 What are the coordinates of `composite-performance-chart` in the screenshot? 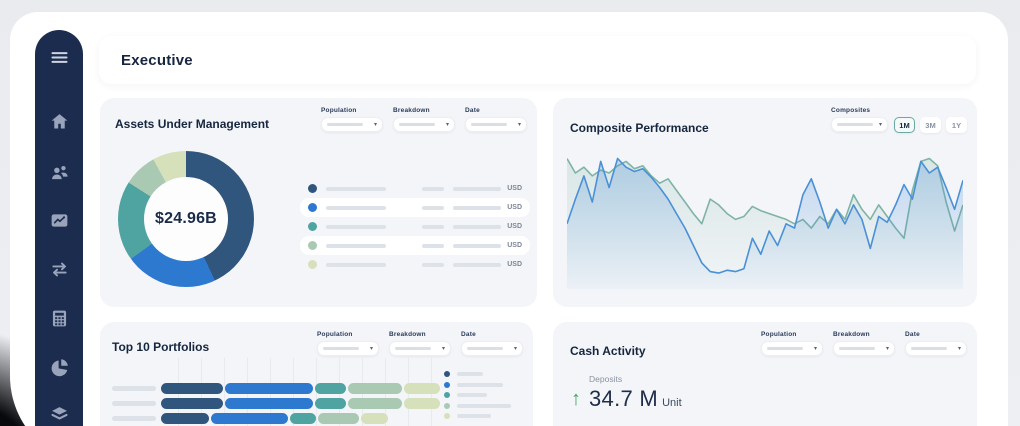 It's located at (765, 218).